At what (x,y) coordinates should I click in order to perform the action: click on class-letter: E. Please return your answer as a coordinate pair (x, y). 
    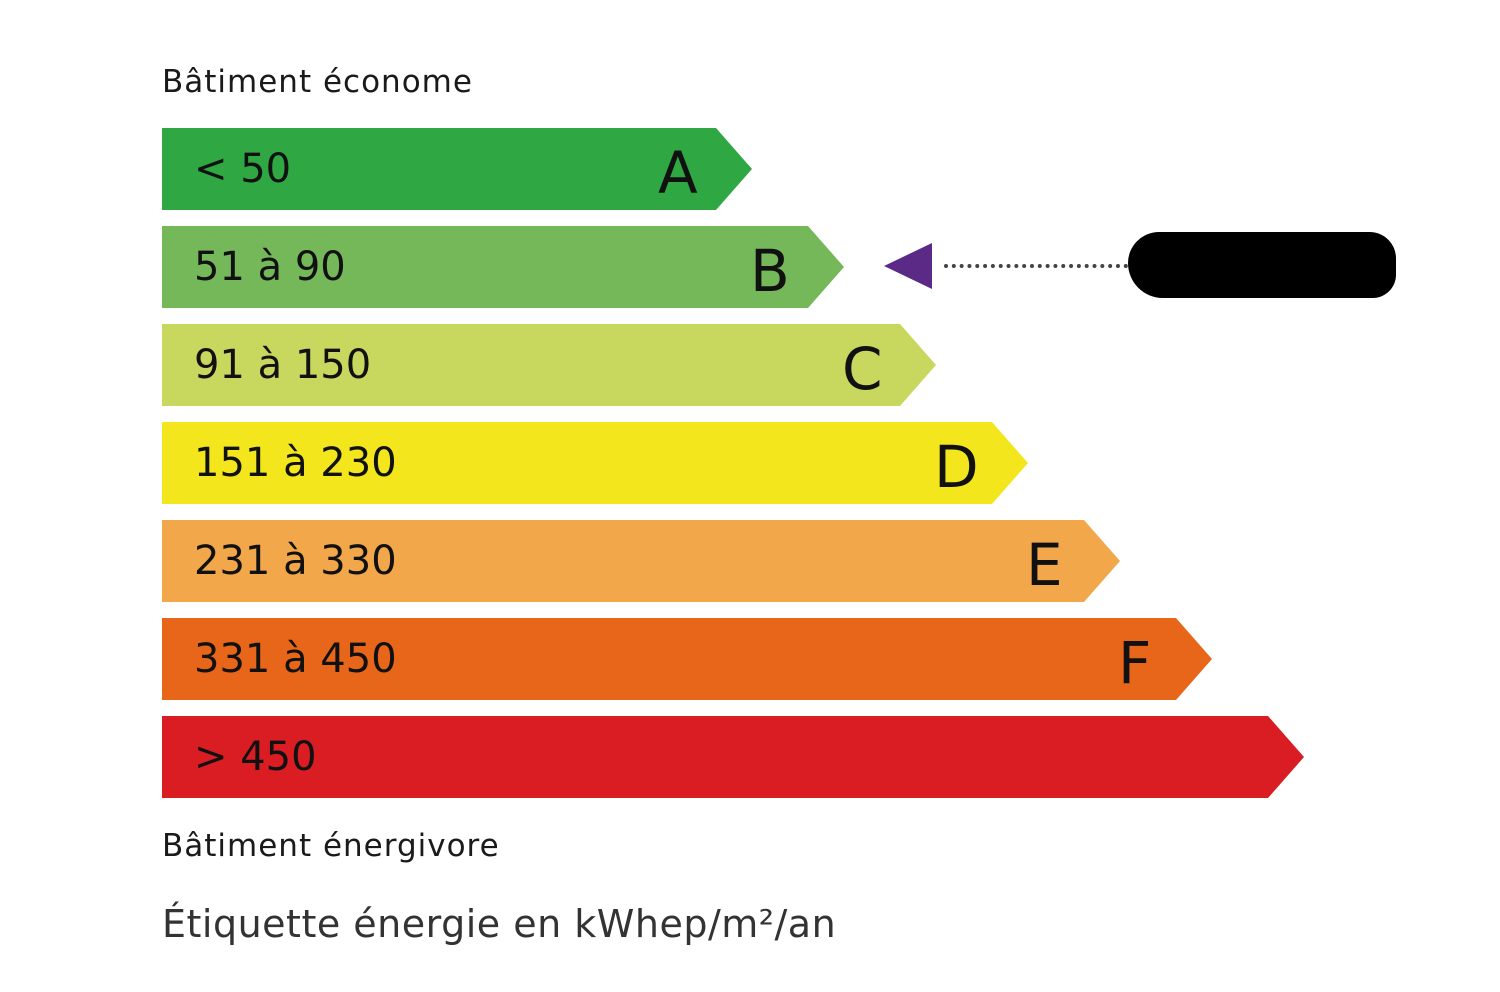
    Looking at the image, I should click on (1044, 565).